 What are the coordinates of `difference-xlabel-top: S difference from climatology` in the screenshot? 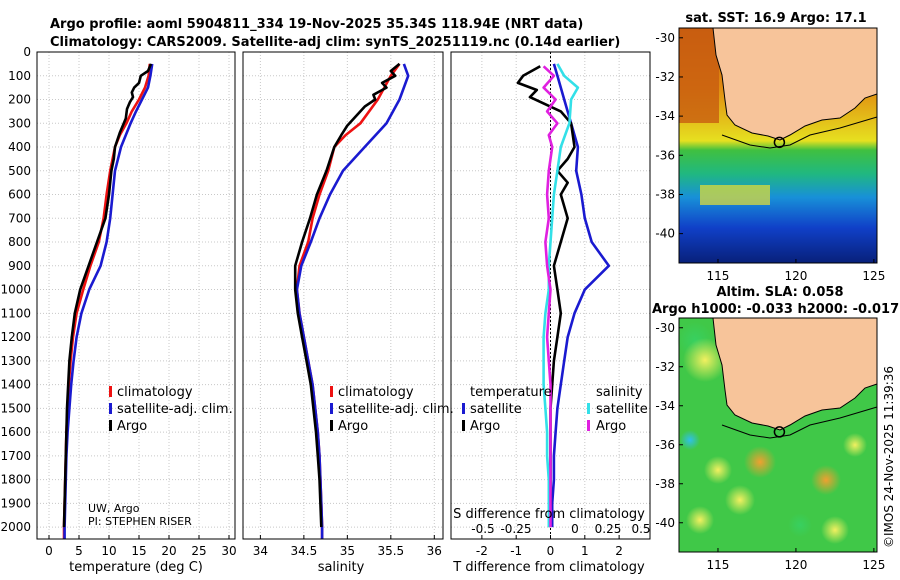 It's located at (549, 514).